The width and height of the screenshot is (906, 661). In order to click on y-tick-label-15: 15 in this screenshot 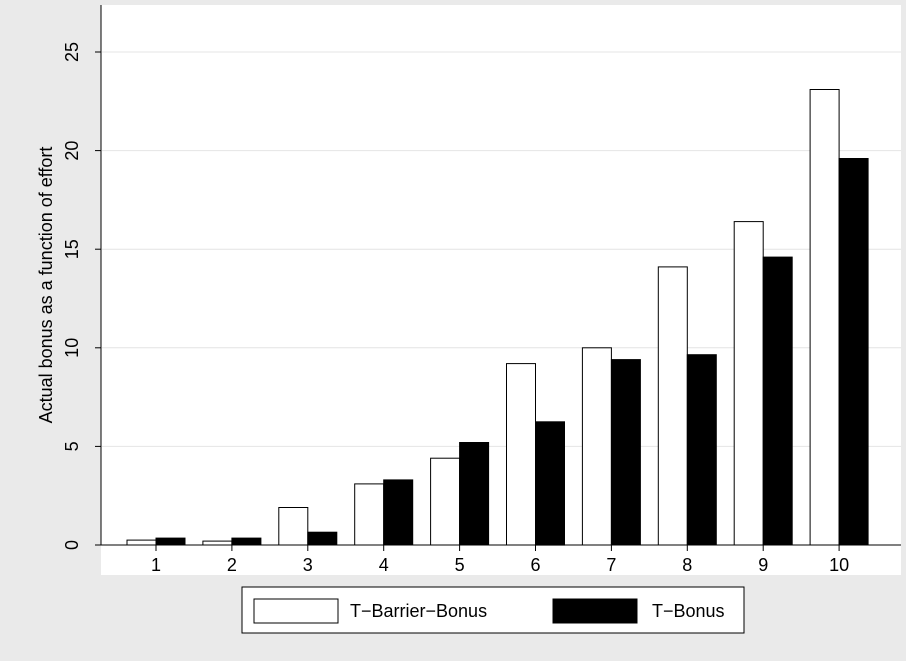, I will do `click(72, 249)`.